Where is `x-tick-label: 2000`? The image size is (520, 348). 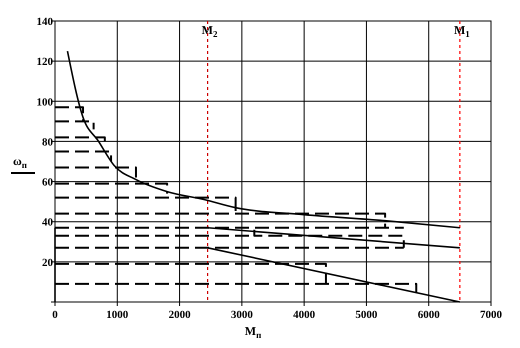
x-tick-label: 2000 is located at coordinates (180, 315).